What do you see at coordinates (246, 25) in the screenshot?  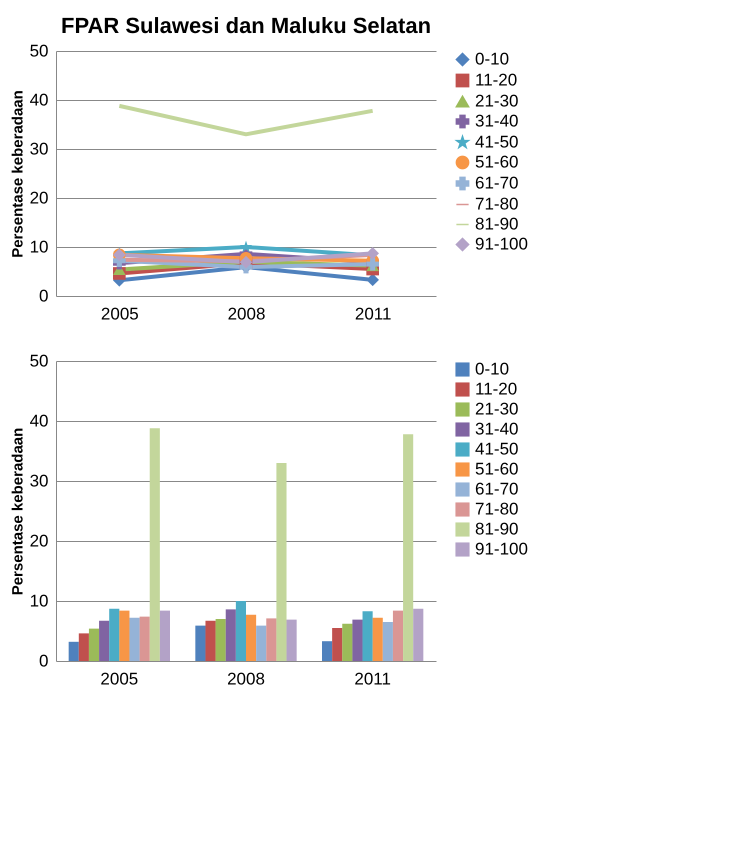 I see `chart-title: FPAR Sulawesi dan Maluku Selatan` at bounding box center [246, 25].